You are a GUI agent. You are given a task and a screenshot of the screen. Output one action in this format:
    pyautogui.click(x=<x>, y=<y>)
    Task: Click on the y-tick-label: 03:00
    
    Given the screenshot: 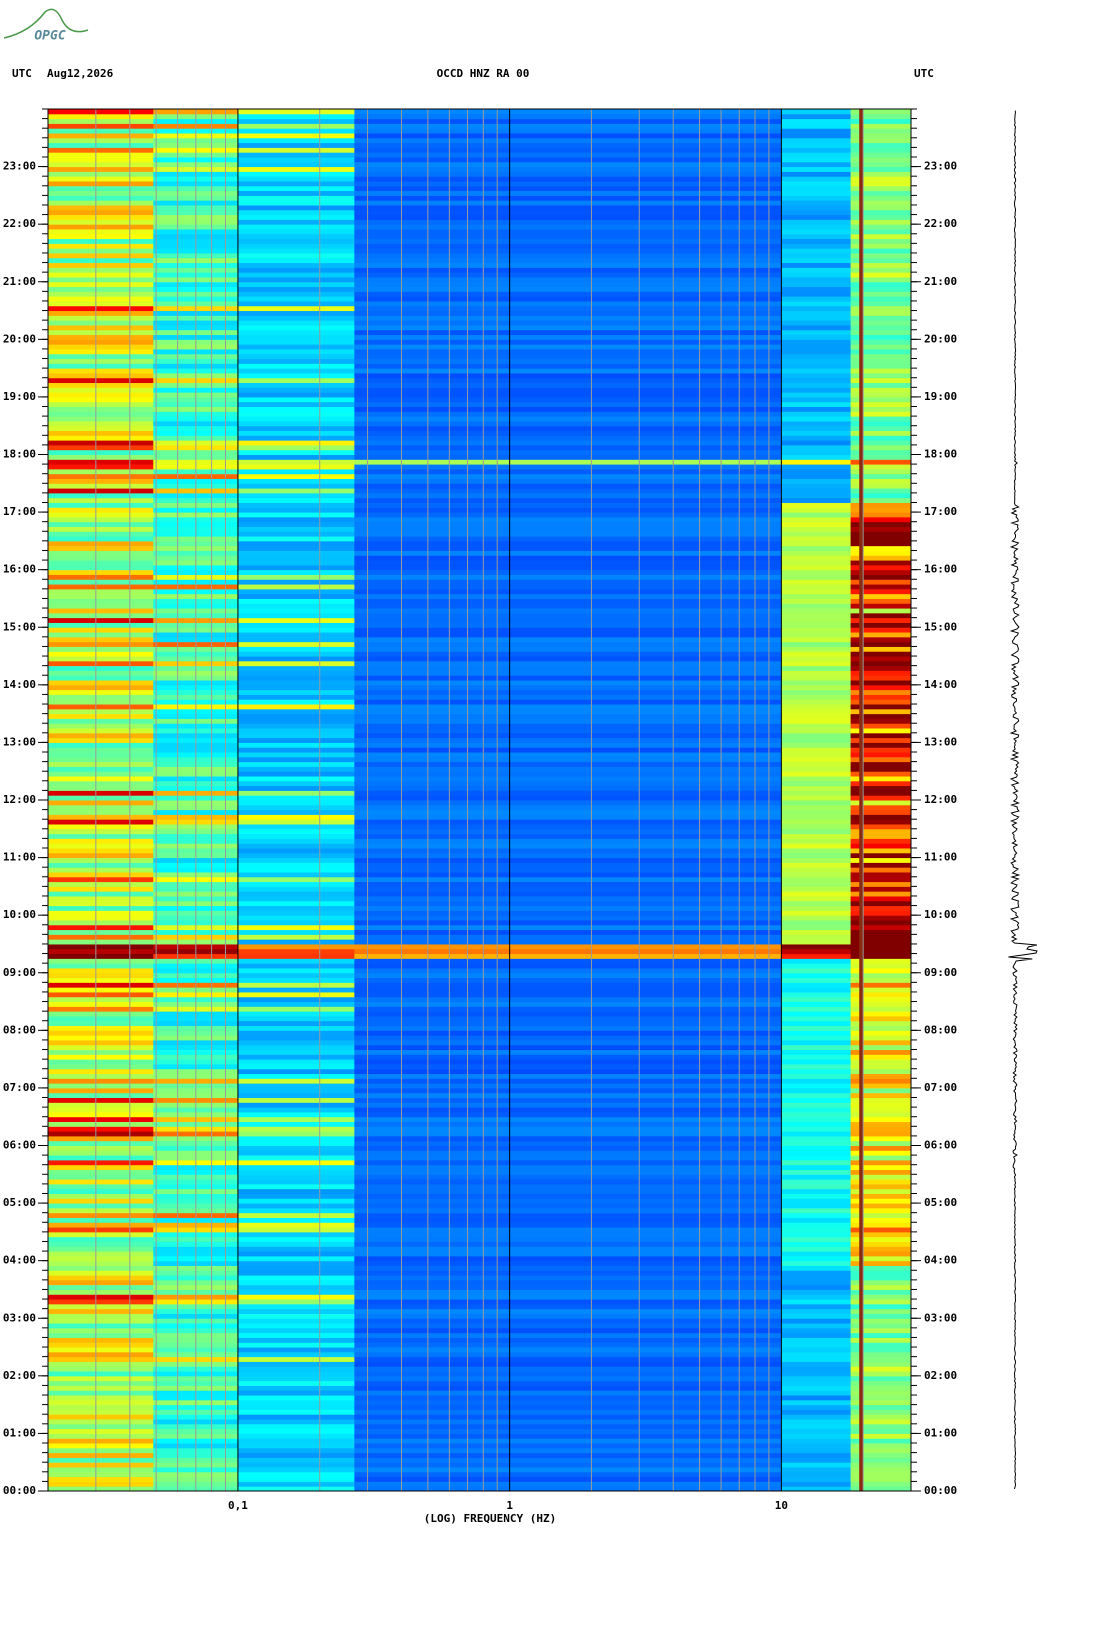 What is the action you would take?
    pyautogui.click(x=940, y=1317)
    